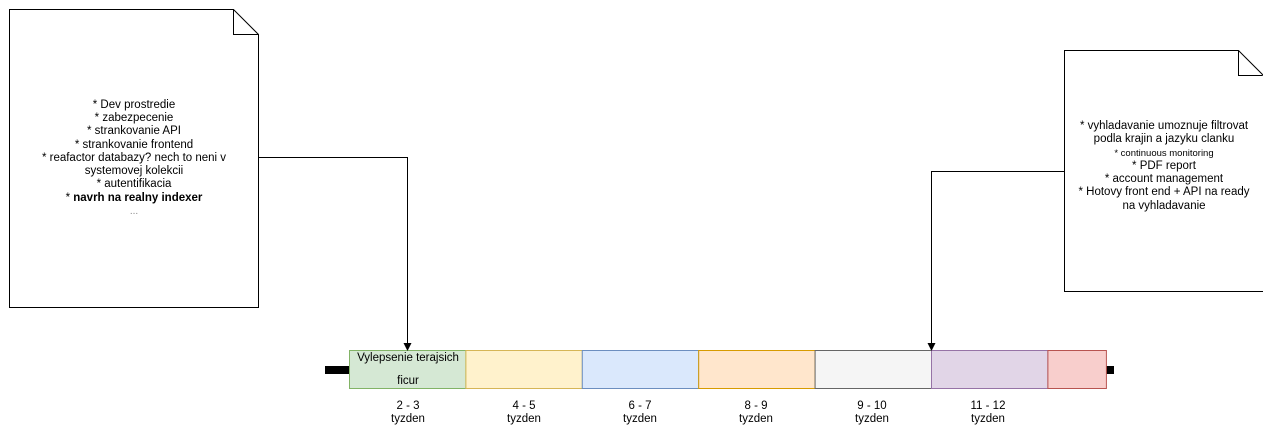 This screenshot has width=1263, height=427. I want to click on left-note-line: * strankovanie frontend, so click(134, 145).